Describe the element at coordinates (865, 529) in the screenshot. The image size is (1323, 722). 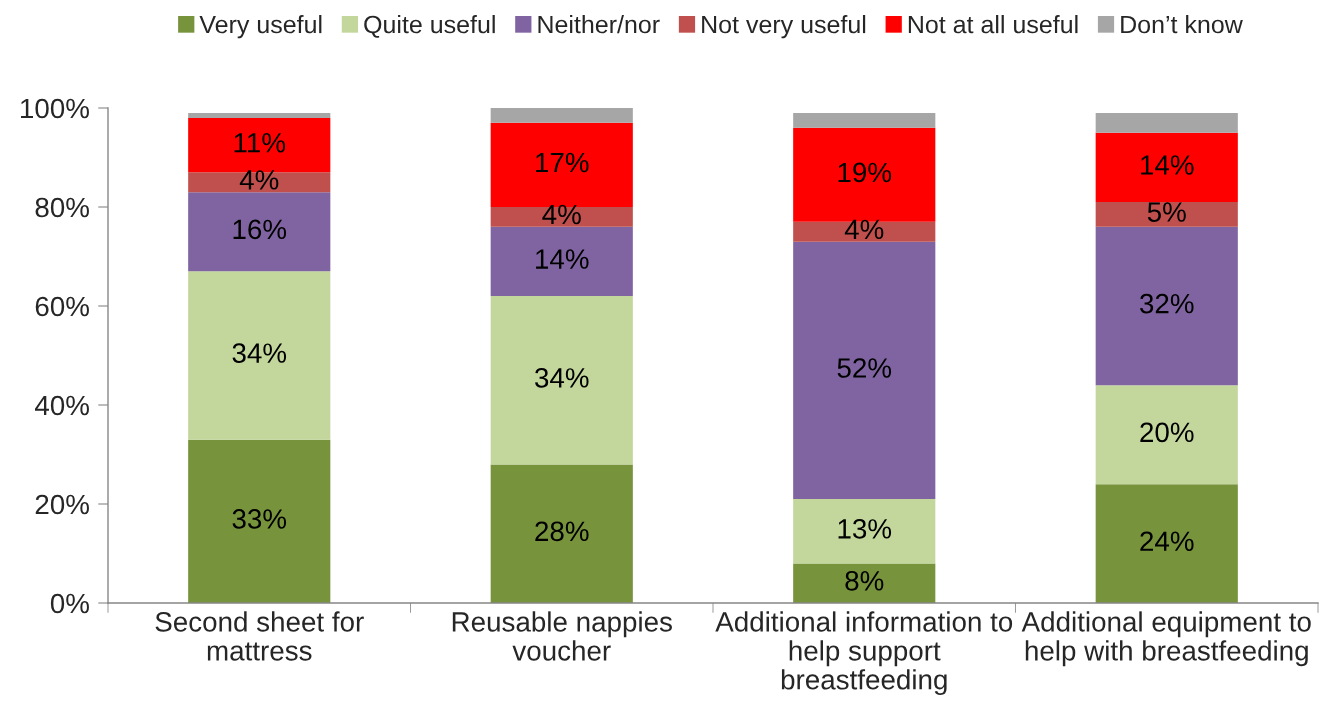
I see `data-label: 13%` at that location.